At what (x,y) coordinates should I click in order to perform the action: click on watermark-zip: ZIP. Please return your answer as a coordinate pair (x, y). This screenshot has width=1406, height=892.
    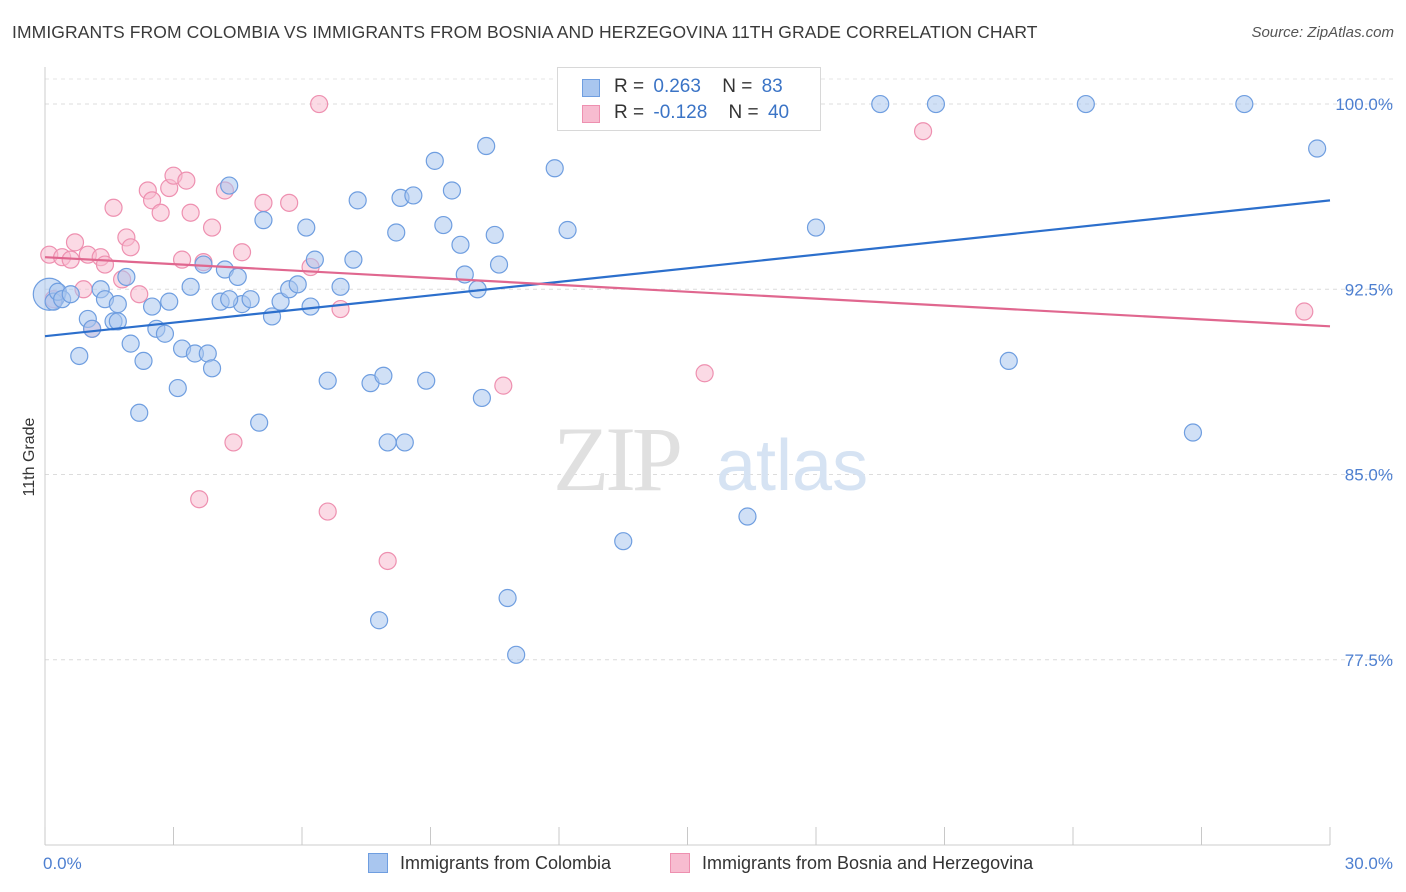
    Looking at the image, I should click on (616, 459).